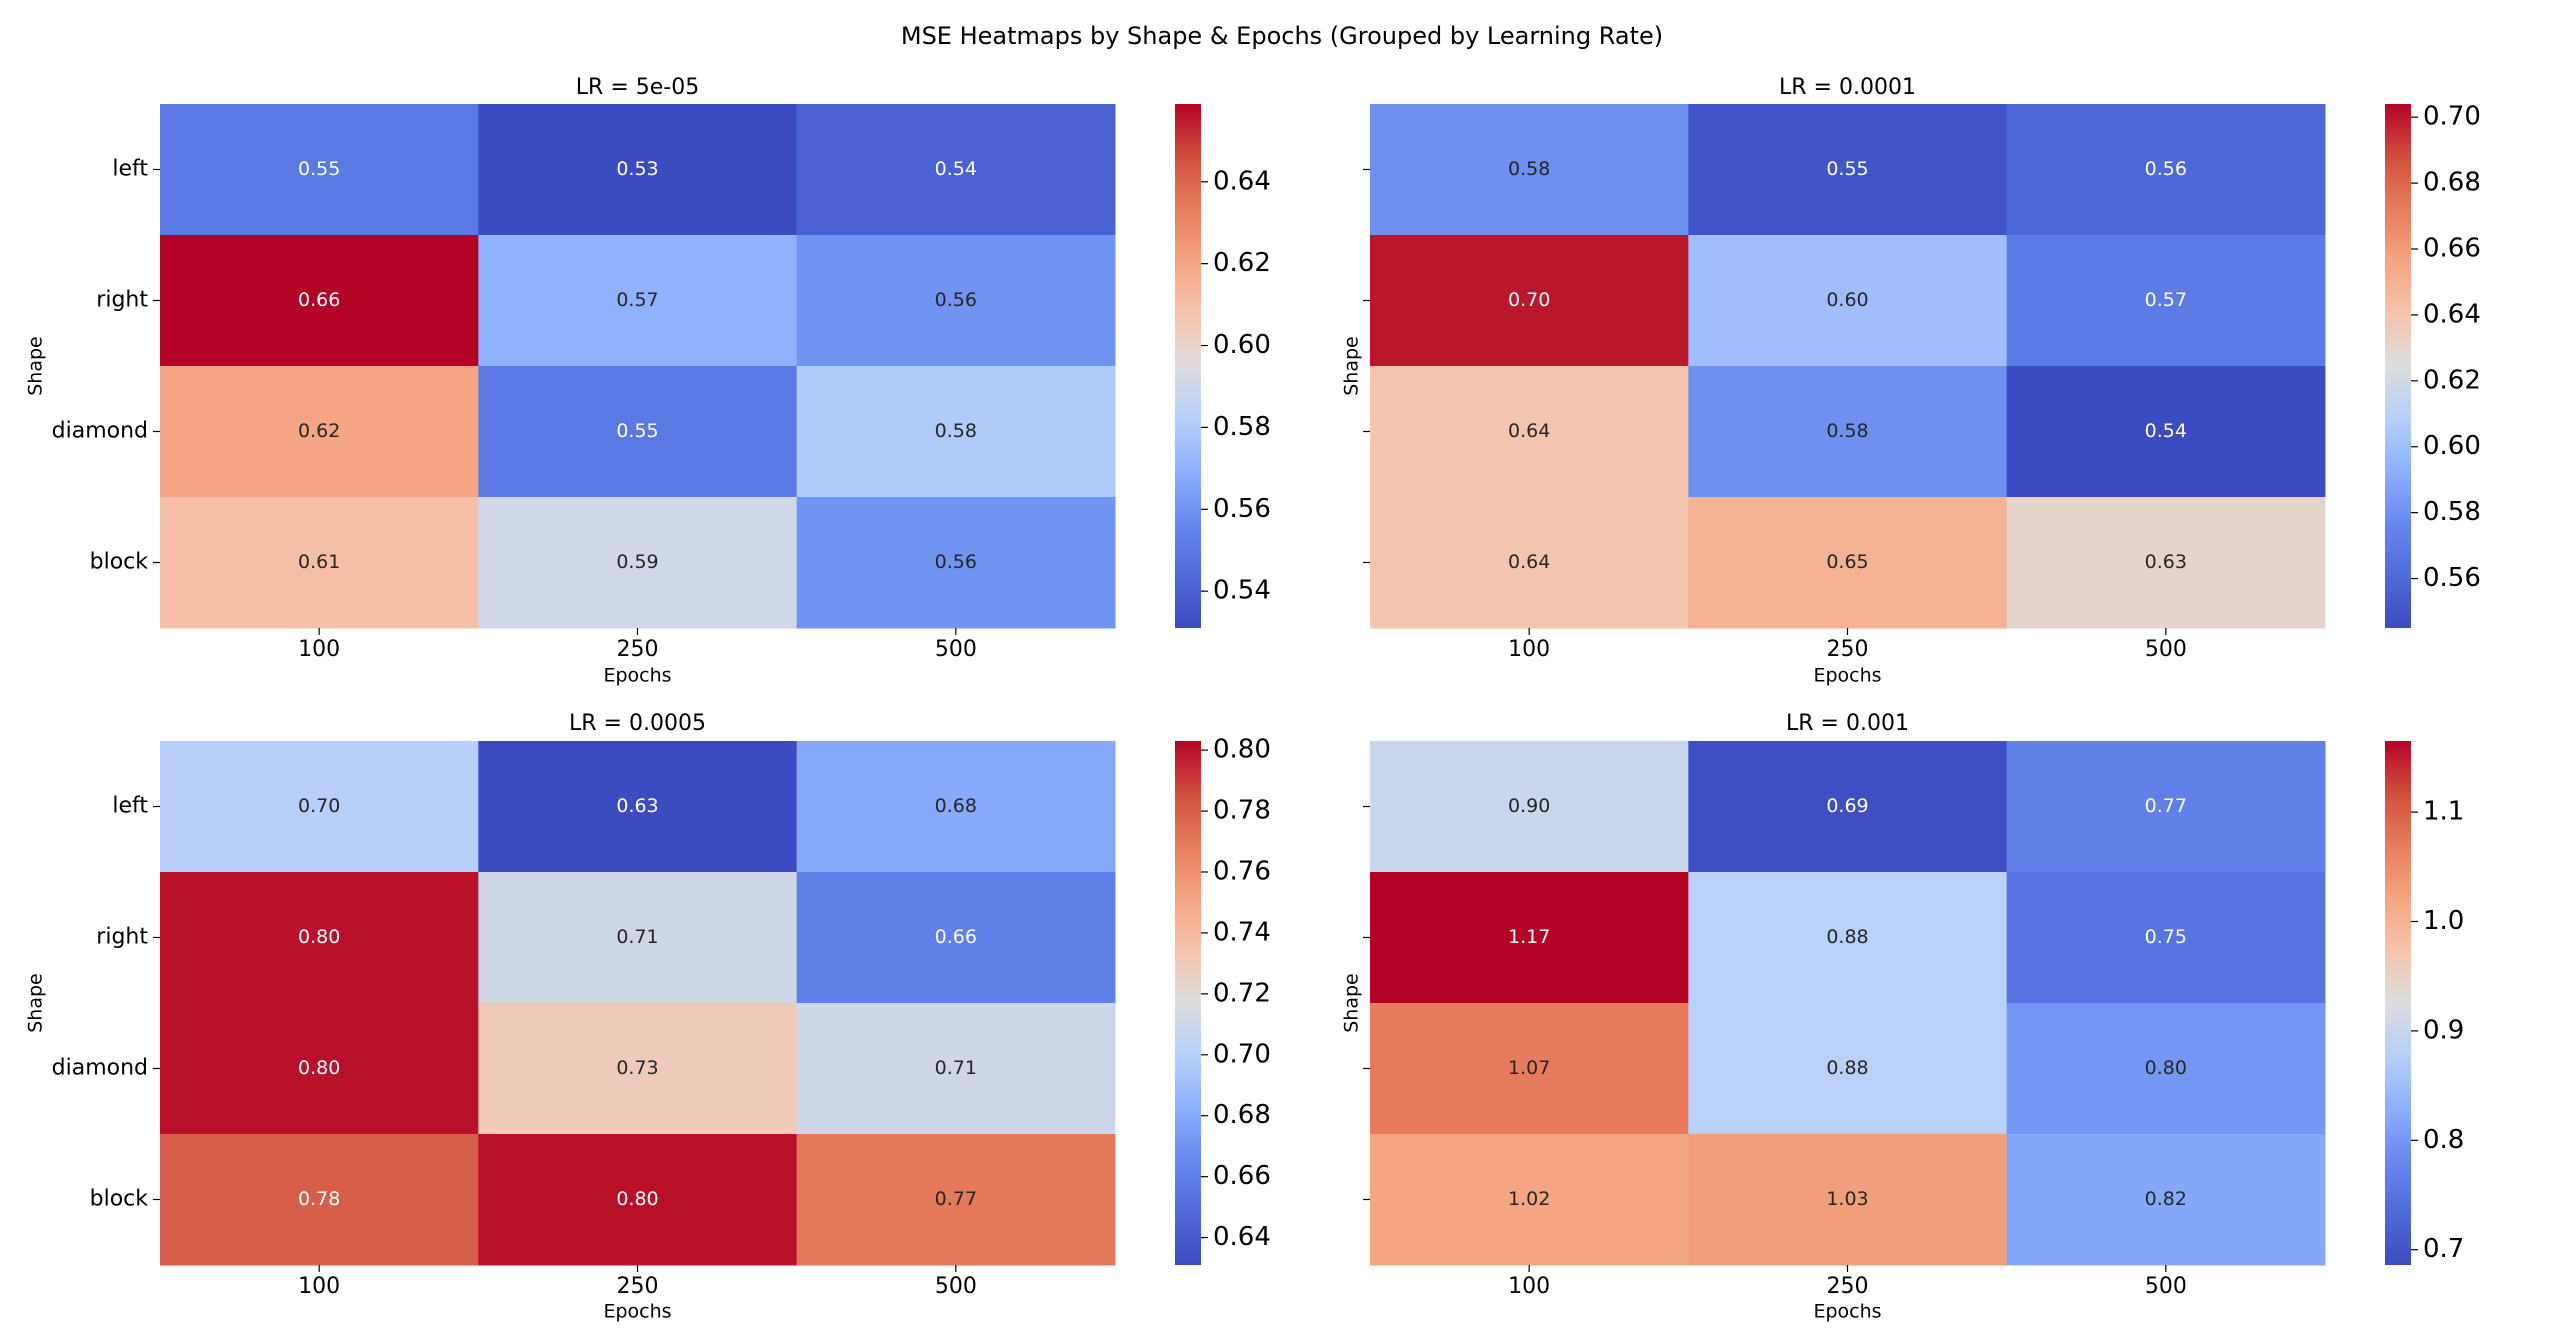 The image size is (2560, 1334). What do you see at coordinates (122, 300) in the screenshot?
I see `y-tick-label: right` at bounding box center [122, 300].